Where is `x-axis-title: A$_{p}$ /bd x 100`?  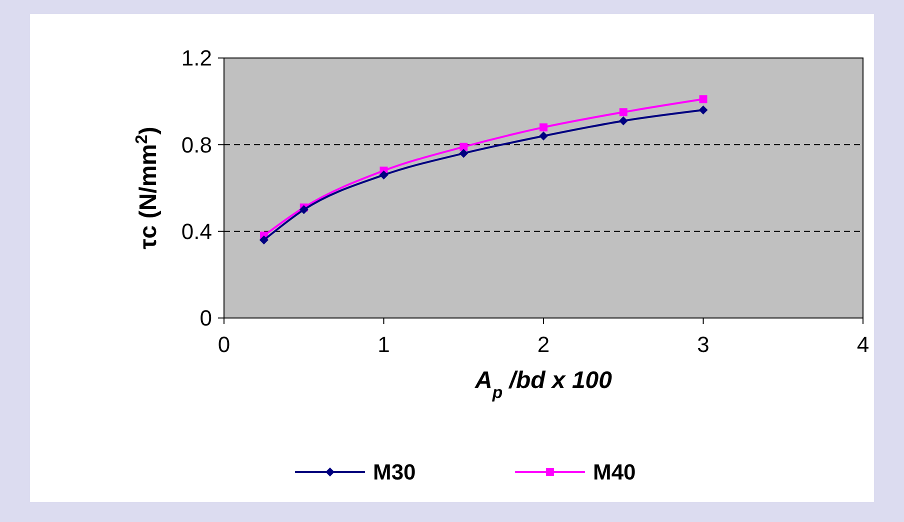 x-axis-title: A$_{p}$ /bd x 100 is located at coordinates (543, 384).